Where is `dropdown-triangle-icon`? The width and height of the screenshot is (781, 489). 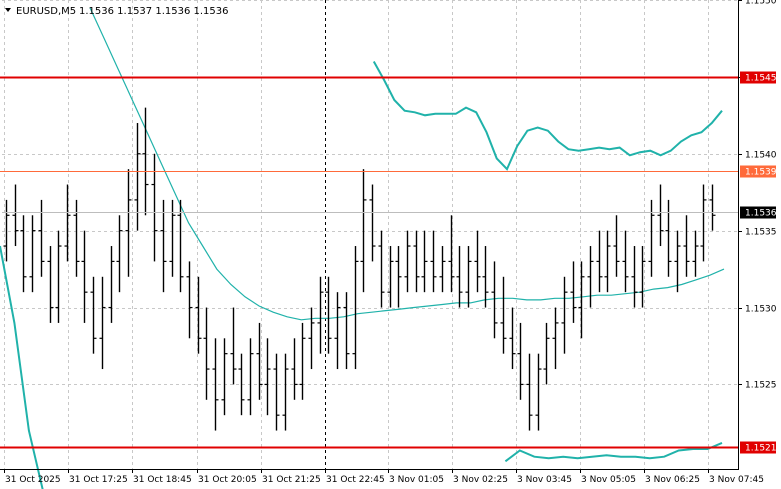 dropdown-triangle-icon is located at coordinates (8, 10).